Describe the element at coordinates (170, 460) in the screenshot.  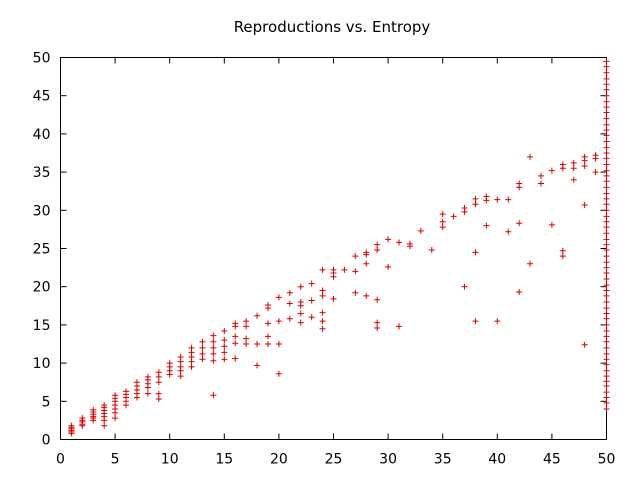
I see `x-tick-label: 10` at that location.